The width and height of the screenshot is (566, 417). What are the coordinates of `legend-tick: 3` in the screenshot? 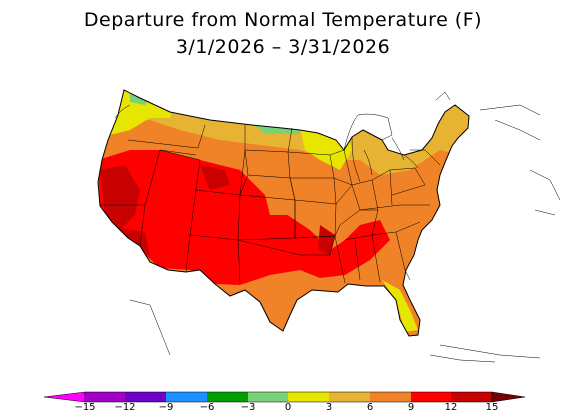 It's located at (329, 407).